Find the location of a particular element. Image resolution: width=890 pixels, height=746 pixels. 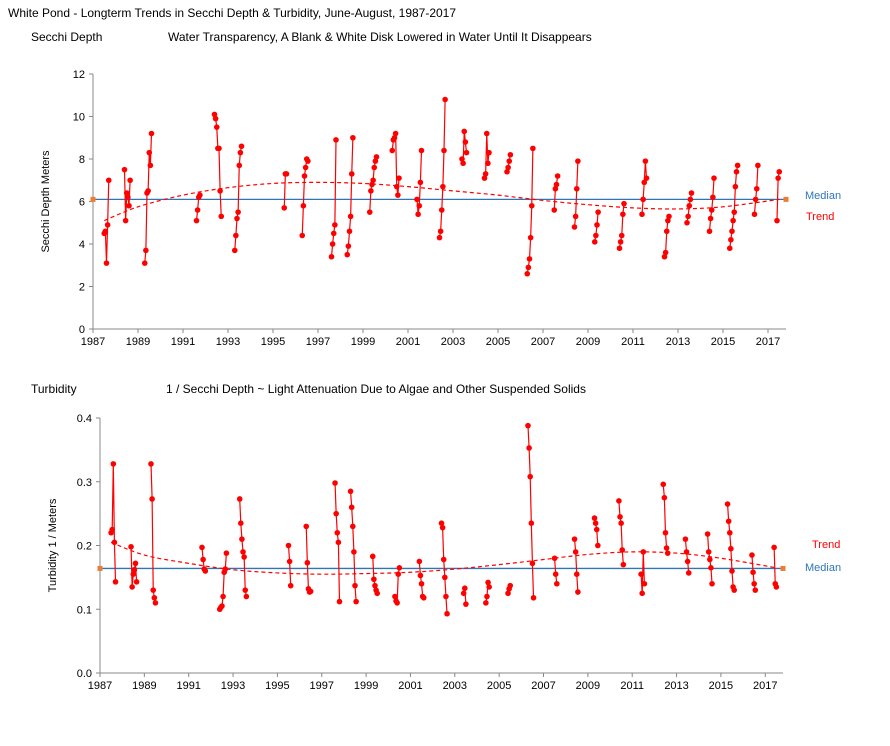

turbidity-x-tick-label: 1999 is located at coordinates (366, 686).